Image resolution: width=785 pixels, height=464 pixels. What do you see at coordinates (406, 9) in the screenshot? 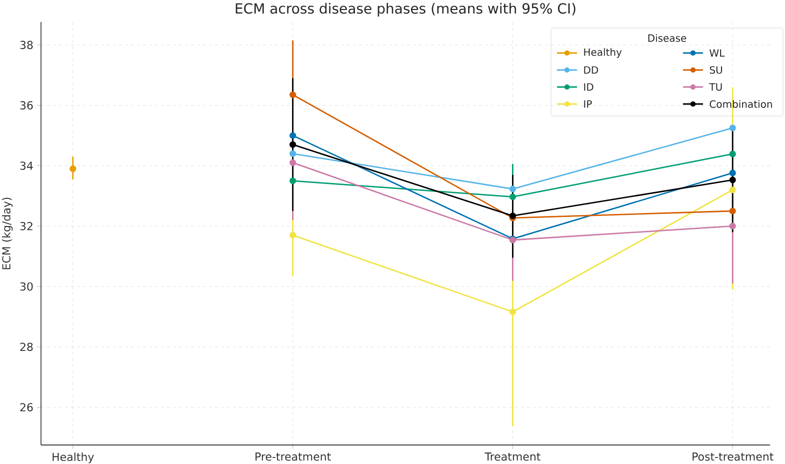
I see `chart-title: ECM across disease phases (means with 95% CI)` at bounding box center [406, 9].